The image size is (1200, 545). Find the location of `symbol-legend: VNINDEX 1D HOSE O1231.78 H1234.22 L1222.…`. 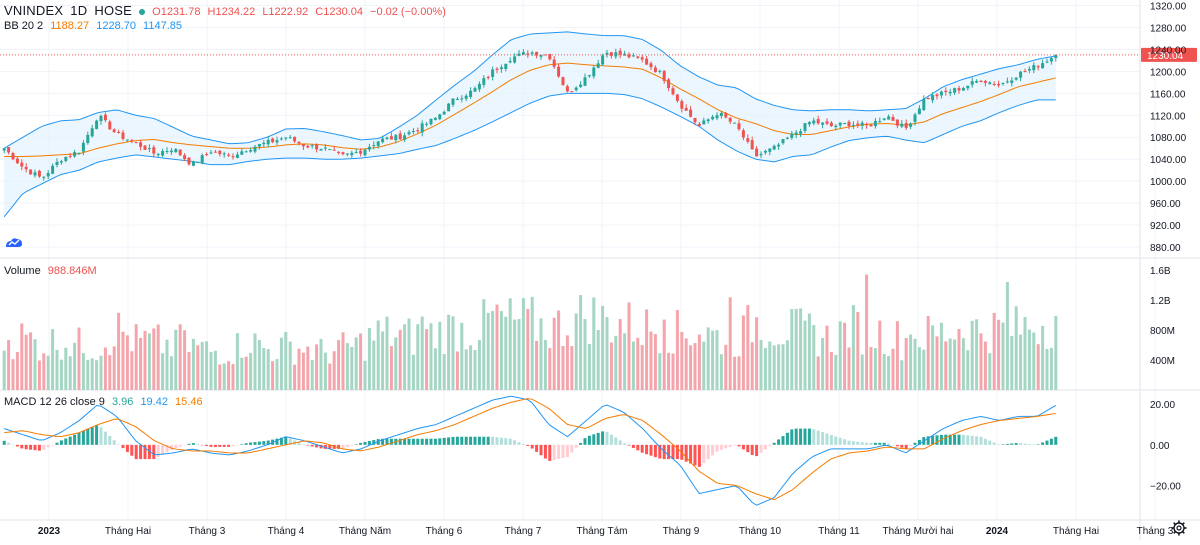

symbol-legend: VNINDEX 1D HOSE O1231.78 H1234.22 L1222.… is located at coordinates (227, 10).